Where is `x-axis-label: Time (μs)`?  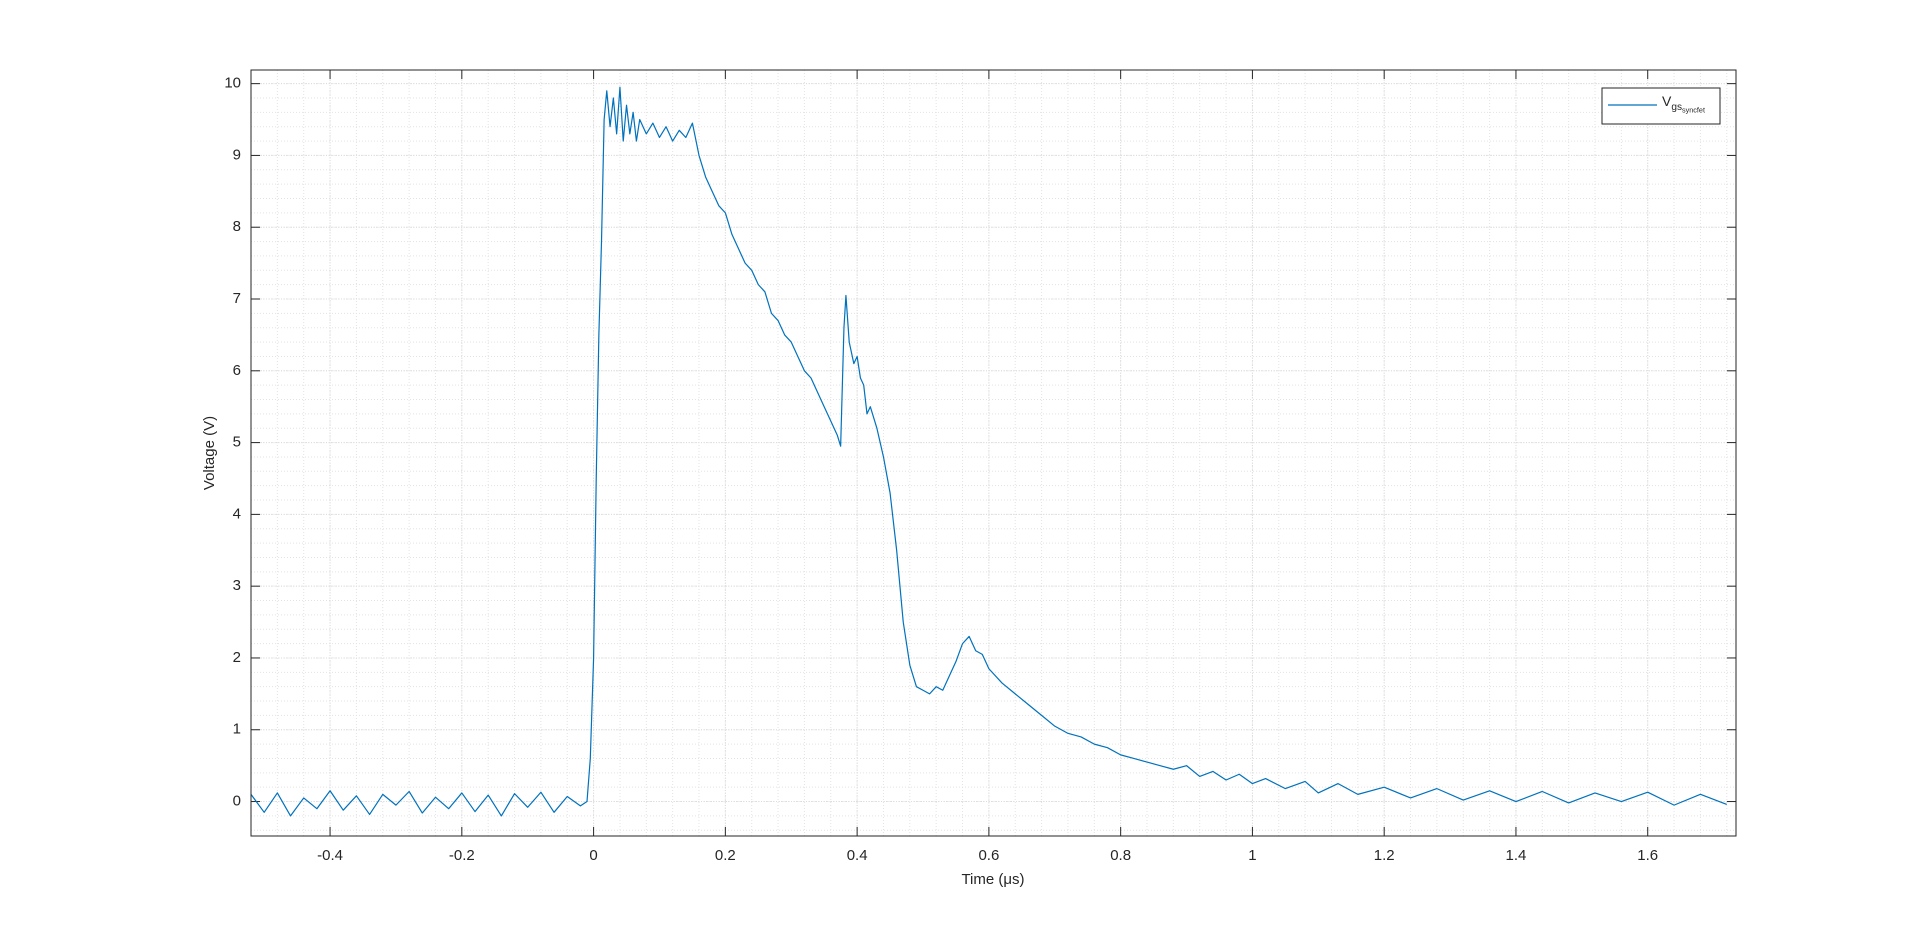
x-axis-label: Time (μs) is located at coordinates (992, 879).